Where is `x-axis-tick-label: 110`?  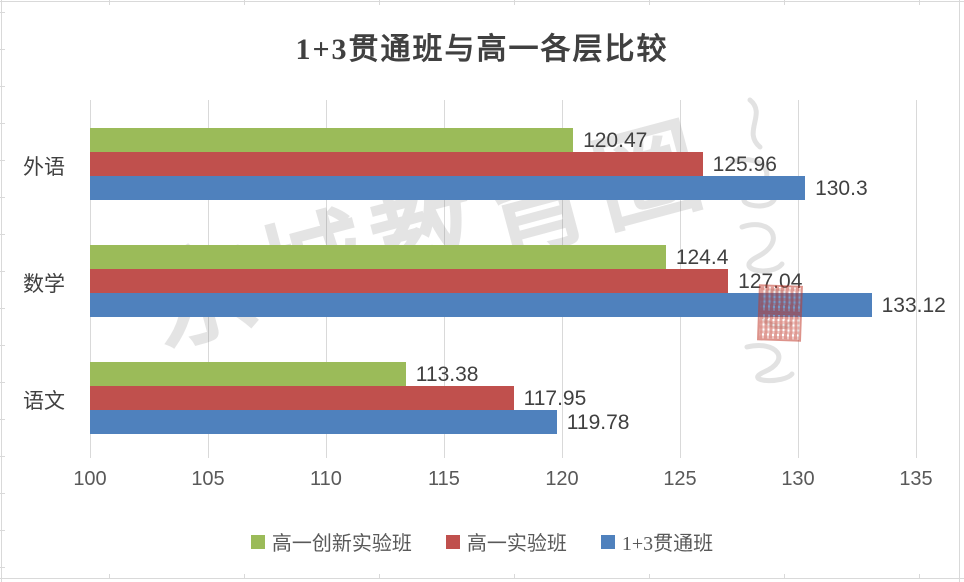 x-axis-tick-label: 110 is located at coordinates (326, 479).